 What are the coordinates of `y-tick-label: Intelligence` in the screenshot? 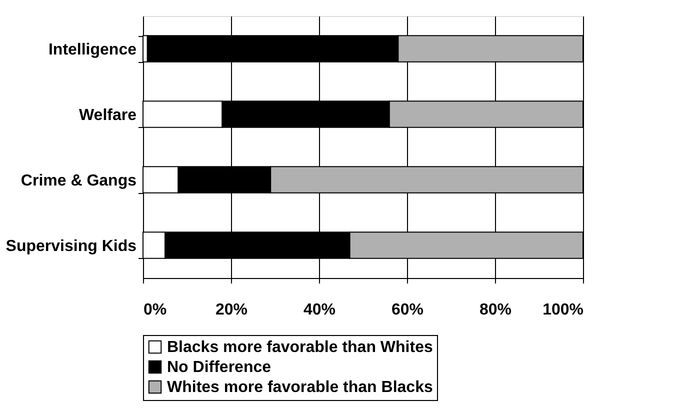 It's located at (92, 49).